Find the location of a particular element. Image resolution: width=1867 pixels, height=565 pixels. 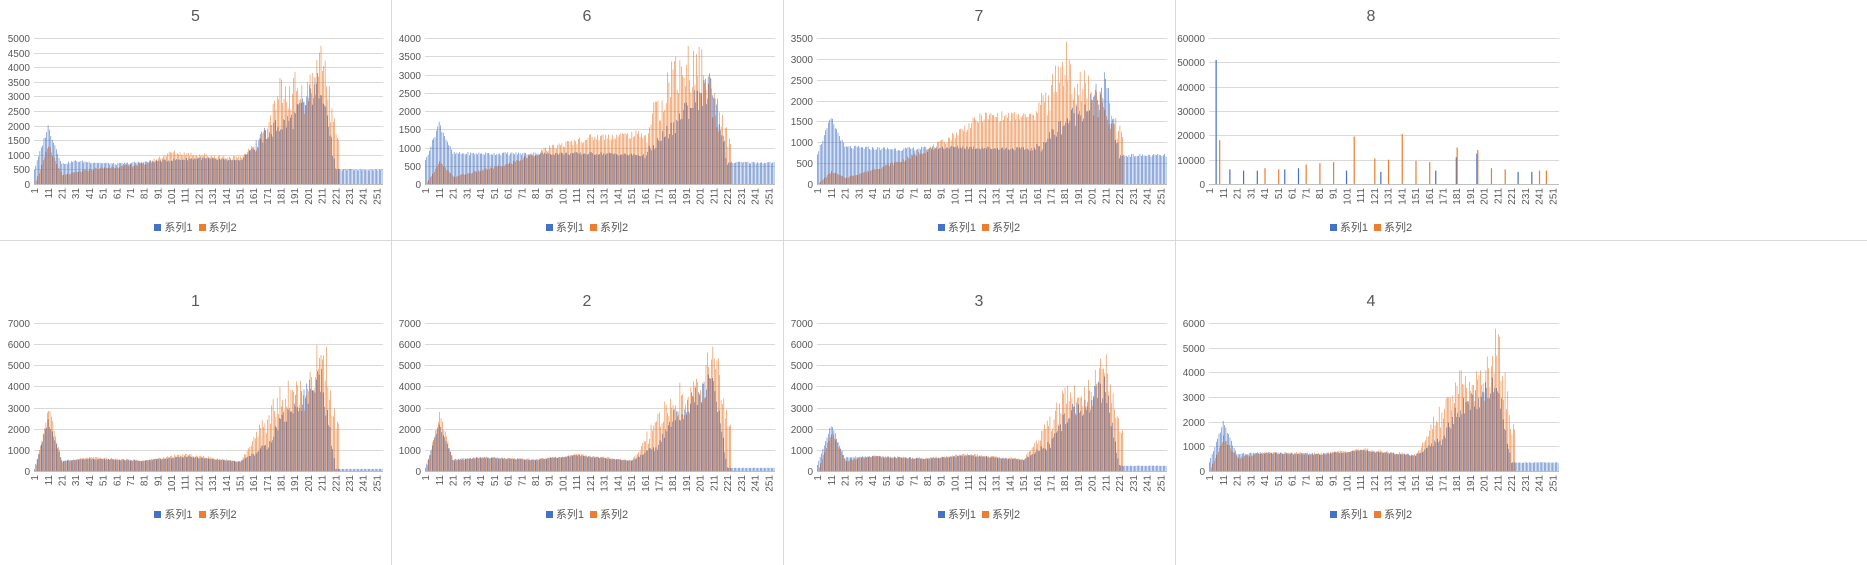

x-tick-label: 21 is located at coordinates (454, 194).